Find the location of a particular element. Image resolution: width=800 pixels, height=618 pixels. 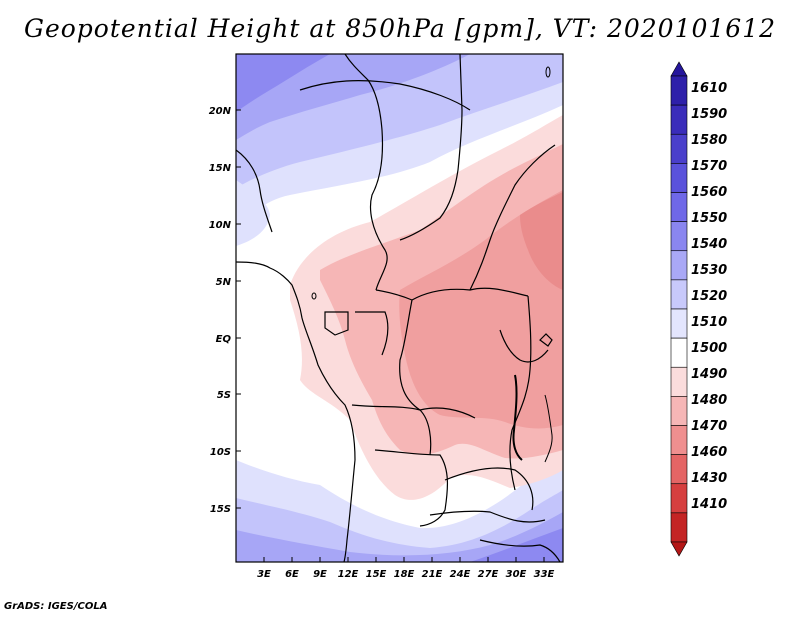

lon-tick-label: 6E is located at coordinates (292, 574).